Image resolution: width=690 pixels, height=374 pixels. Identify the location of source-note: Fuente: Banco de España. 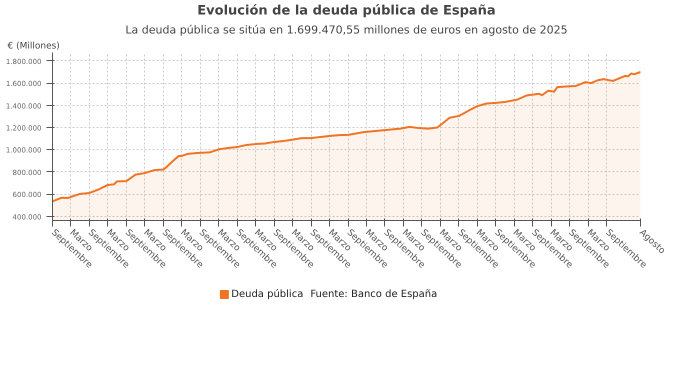
(374, 294).